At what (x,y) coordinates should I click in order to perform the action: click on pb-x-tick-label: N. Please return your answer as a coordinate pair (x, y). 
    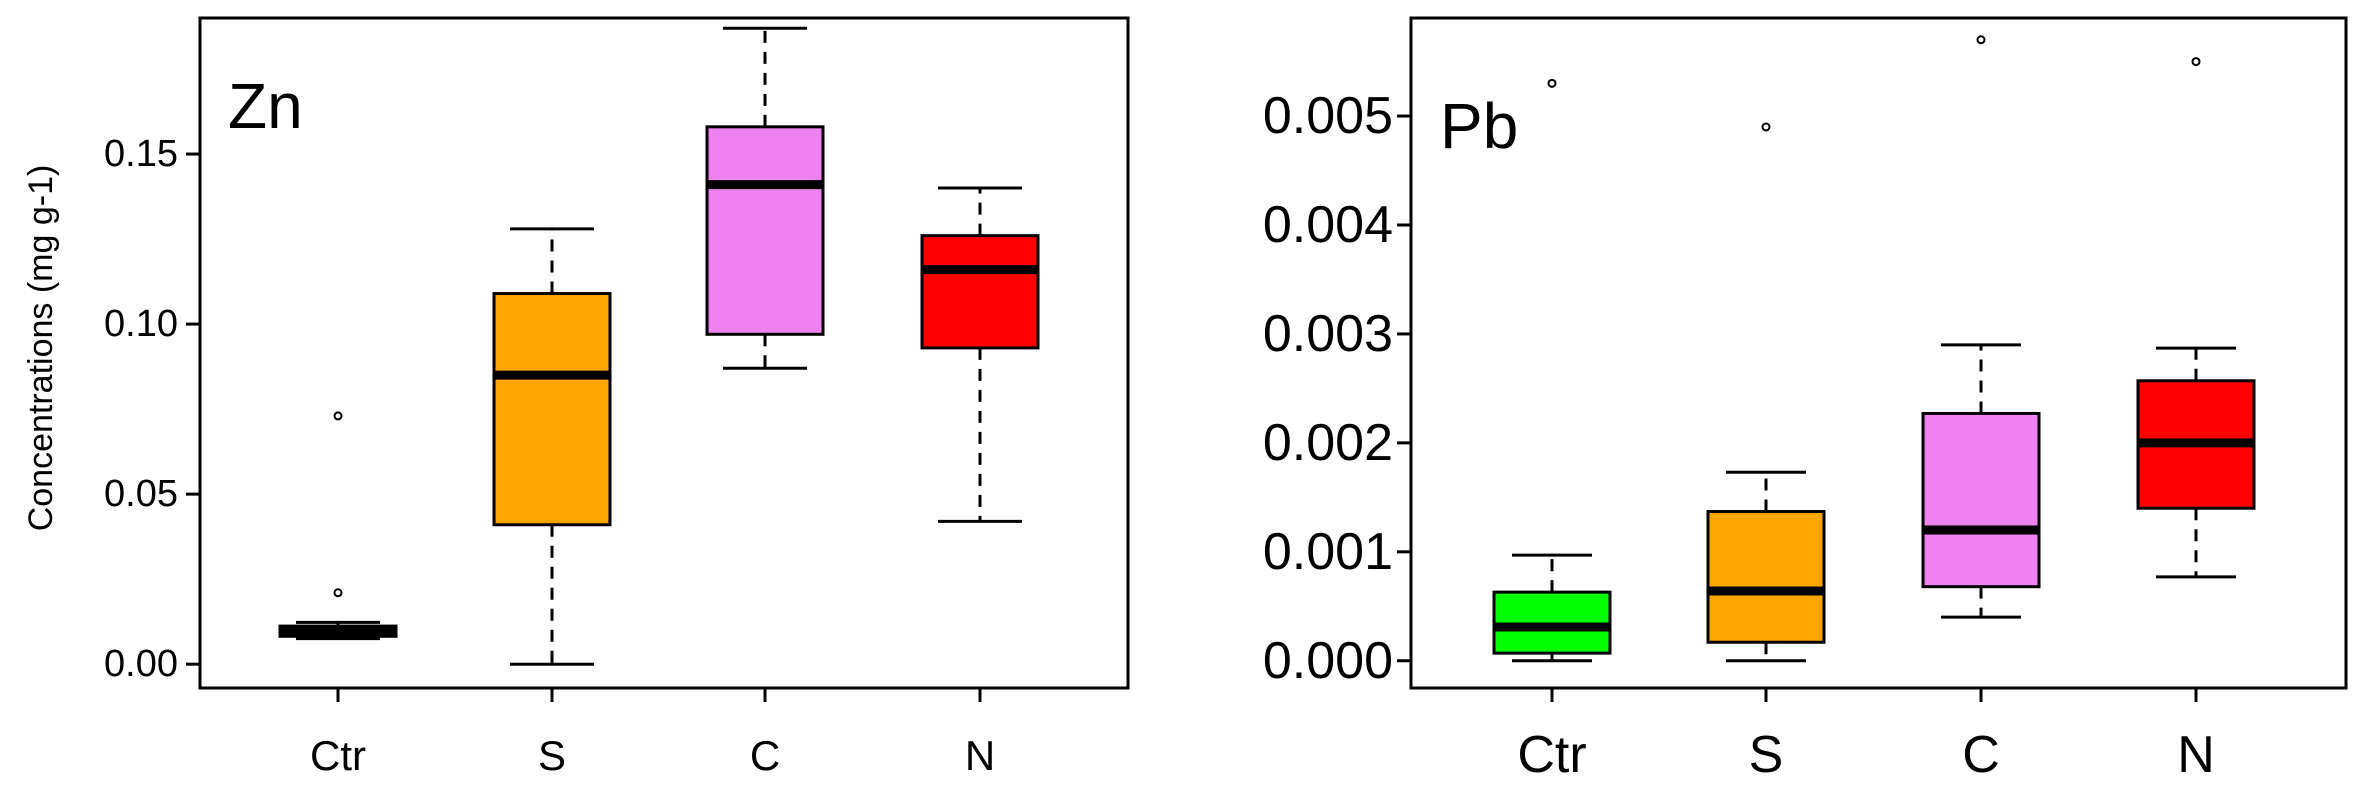
    Looking at the image, I should click on (2196, 755).